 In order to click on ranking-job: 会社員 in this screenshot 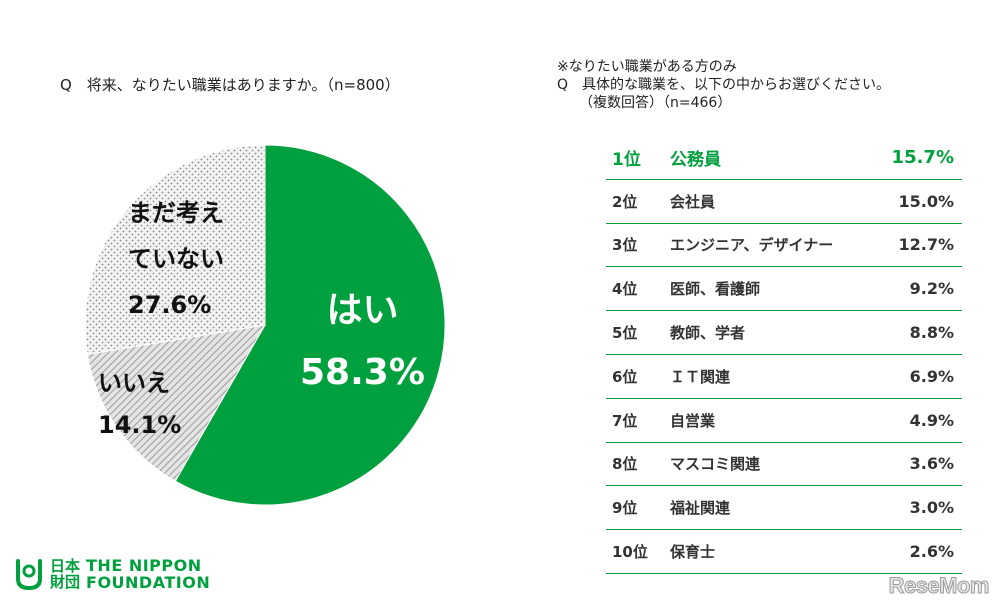, I will do `click(693, 201)`.